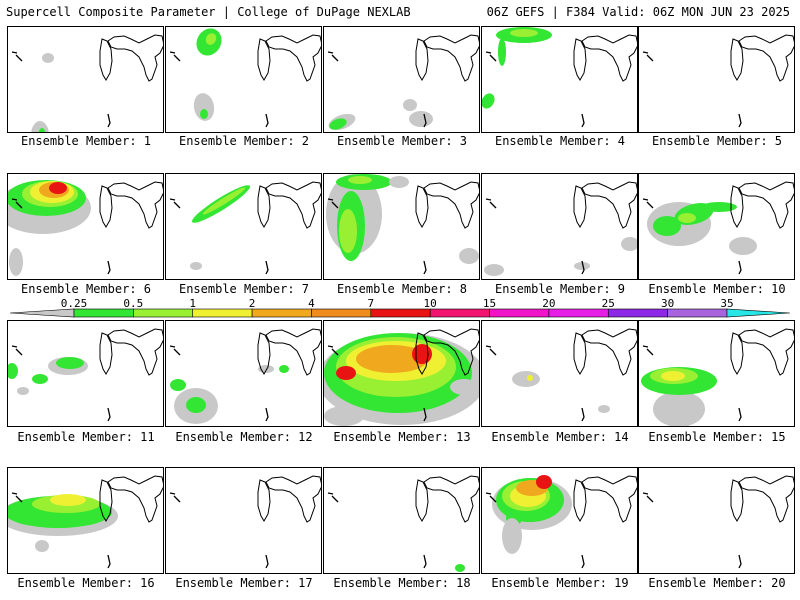 The height and width of the screenshot is (600, 800). What do you see at coordinates (717, 141) in the screenshot?
I see `ensemble-member-label: Ensemble Member: 5` at bounding box center [717, 141].